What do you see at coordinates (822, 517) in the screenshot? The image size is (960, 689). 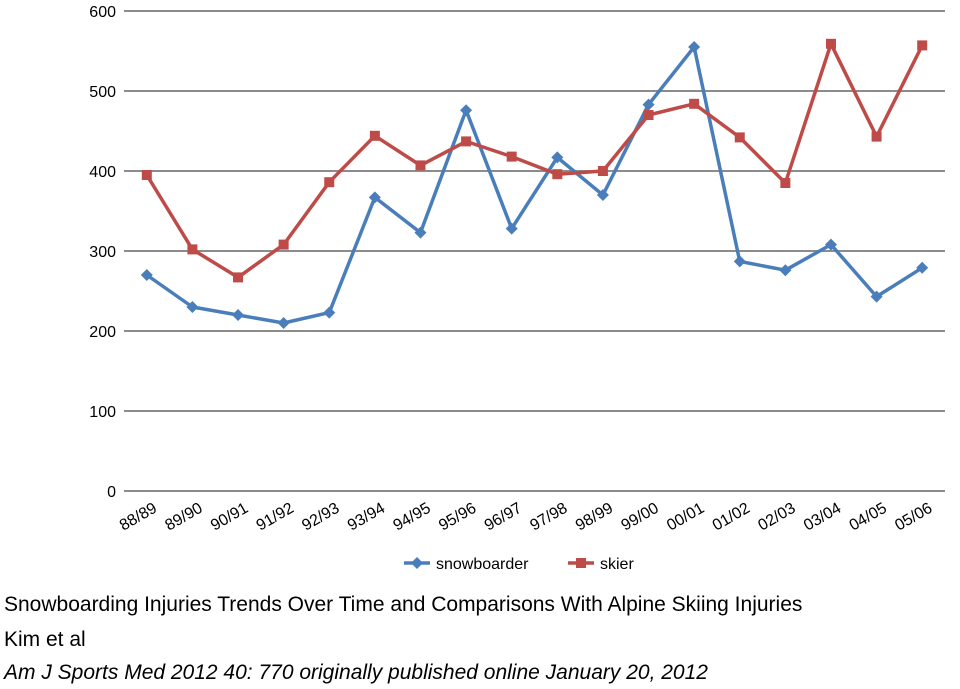 I see `x-tick-label: 03/04` at bounding box center [822, 517].